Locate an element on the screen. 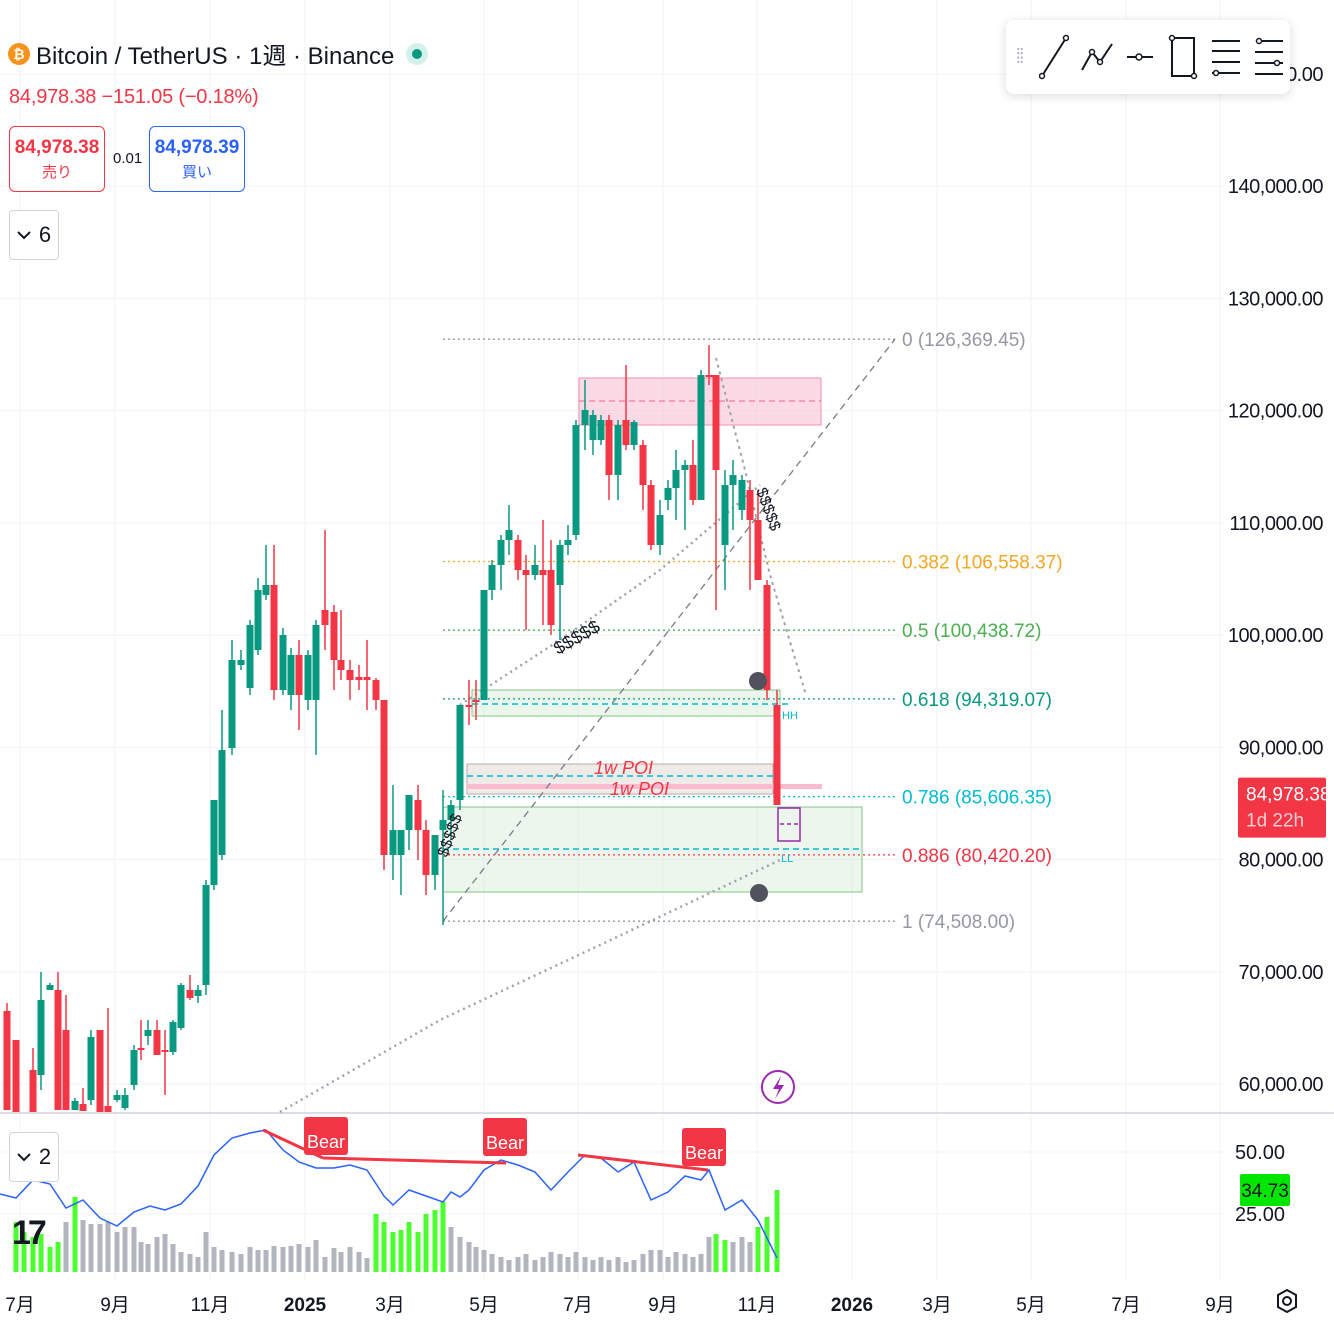 The height and width of the screenshot is (1334, 1334). market-open-icon is located at coordinates (417, 53).